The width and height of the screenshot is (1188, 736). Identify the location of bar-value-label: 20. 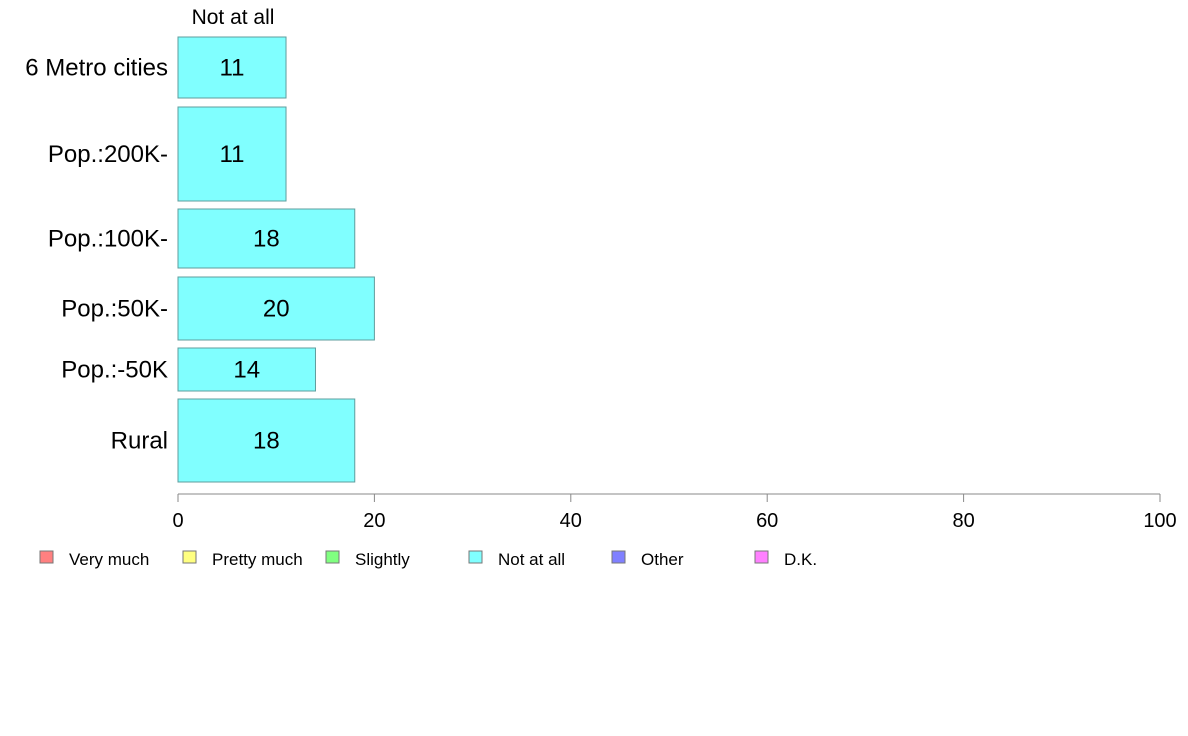
(276, 309).